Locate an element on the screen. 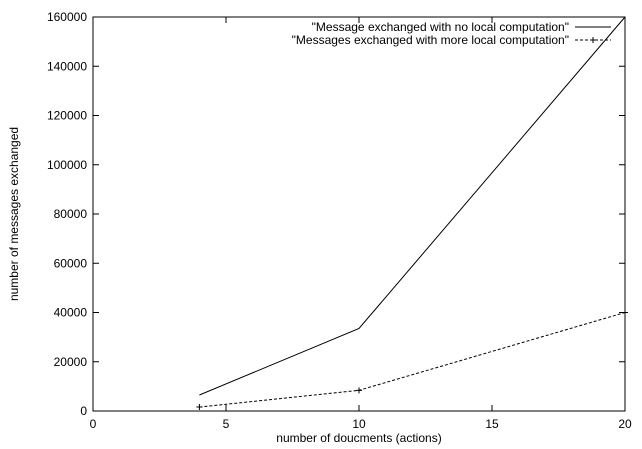 Image resolution: width=642 pixels, height=449 pixels. y-tick-label: 120000 is located at coordinates (67, 116).